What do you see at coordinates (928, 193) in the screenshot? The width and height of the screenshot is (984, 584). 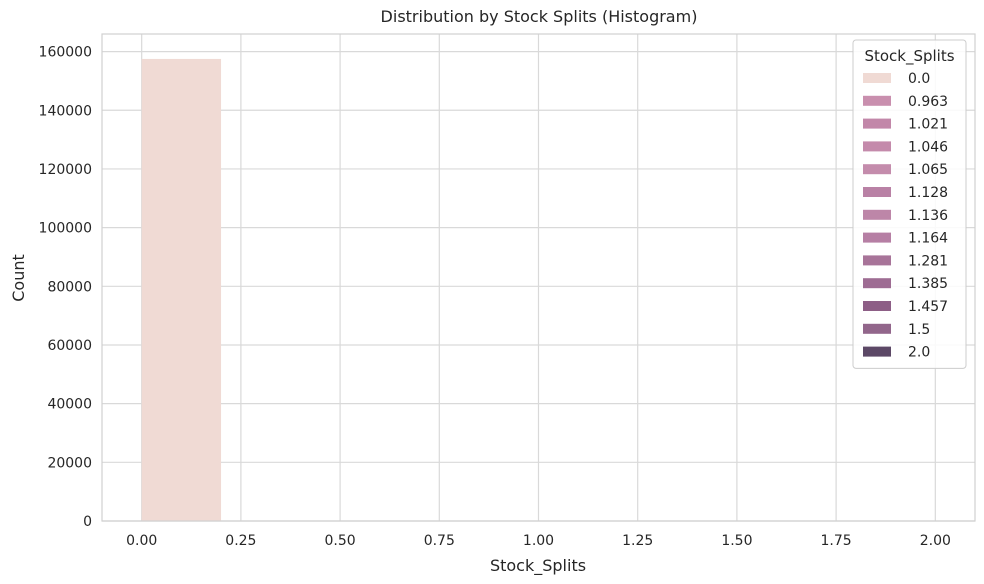 I see `legend-entry-label: 1.128` at bounding box center [928, 193].